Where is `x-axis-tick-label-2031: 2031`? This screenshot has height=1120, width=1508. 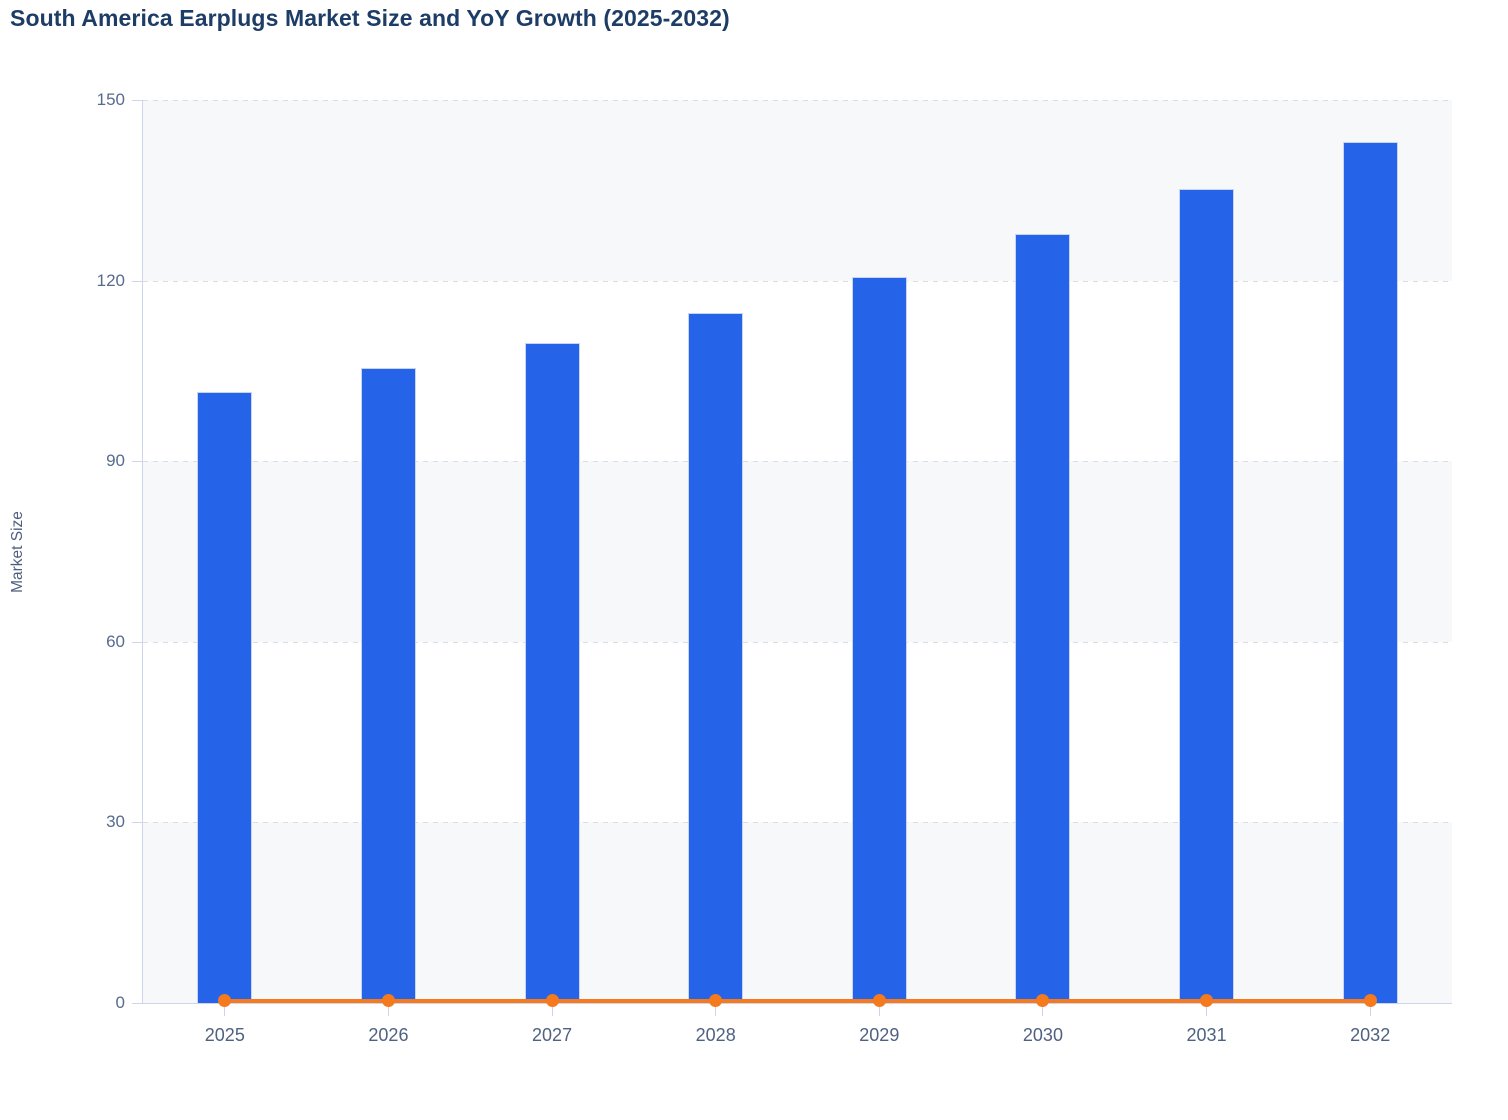
x-axis-tick-label-2031: 2031 is located at coordinates (1206, 1035).